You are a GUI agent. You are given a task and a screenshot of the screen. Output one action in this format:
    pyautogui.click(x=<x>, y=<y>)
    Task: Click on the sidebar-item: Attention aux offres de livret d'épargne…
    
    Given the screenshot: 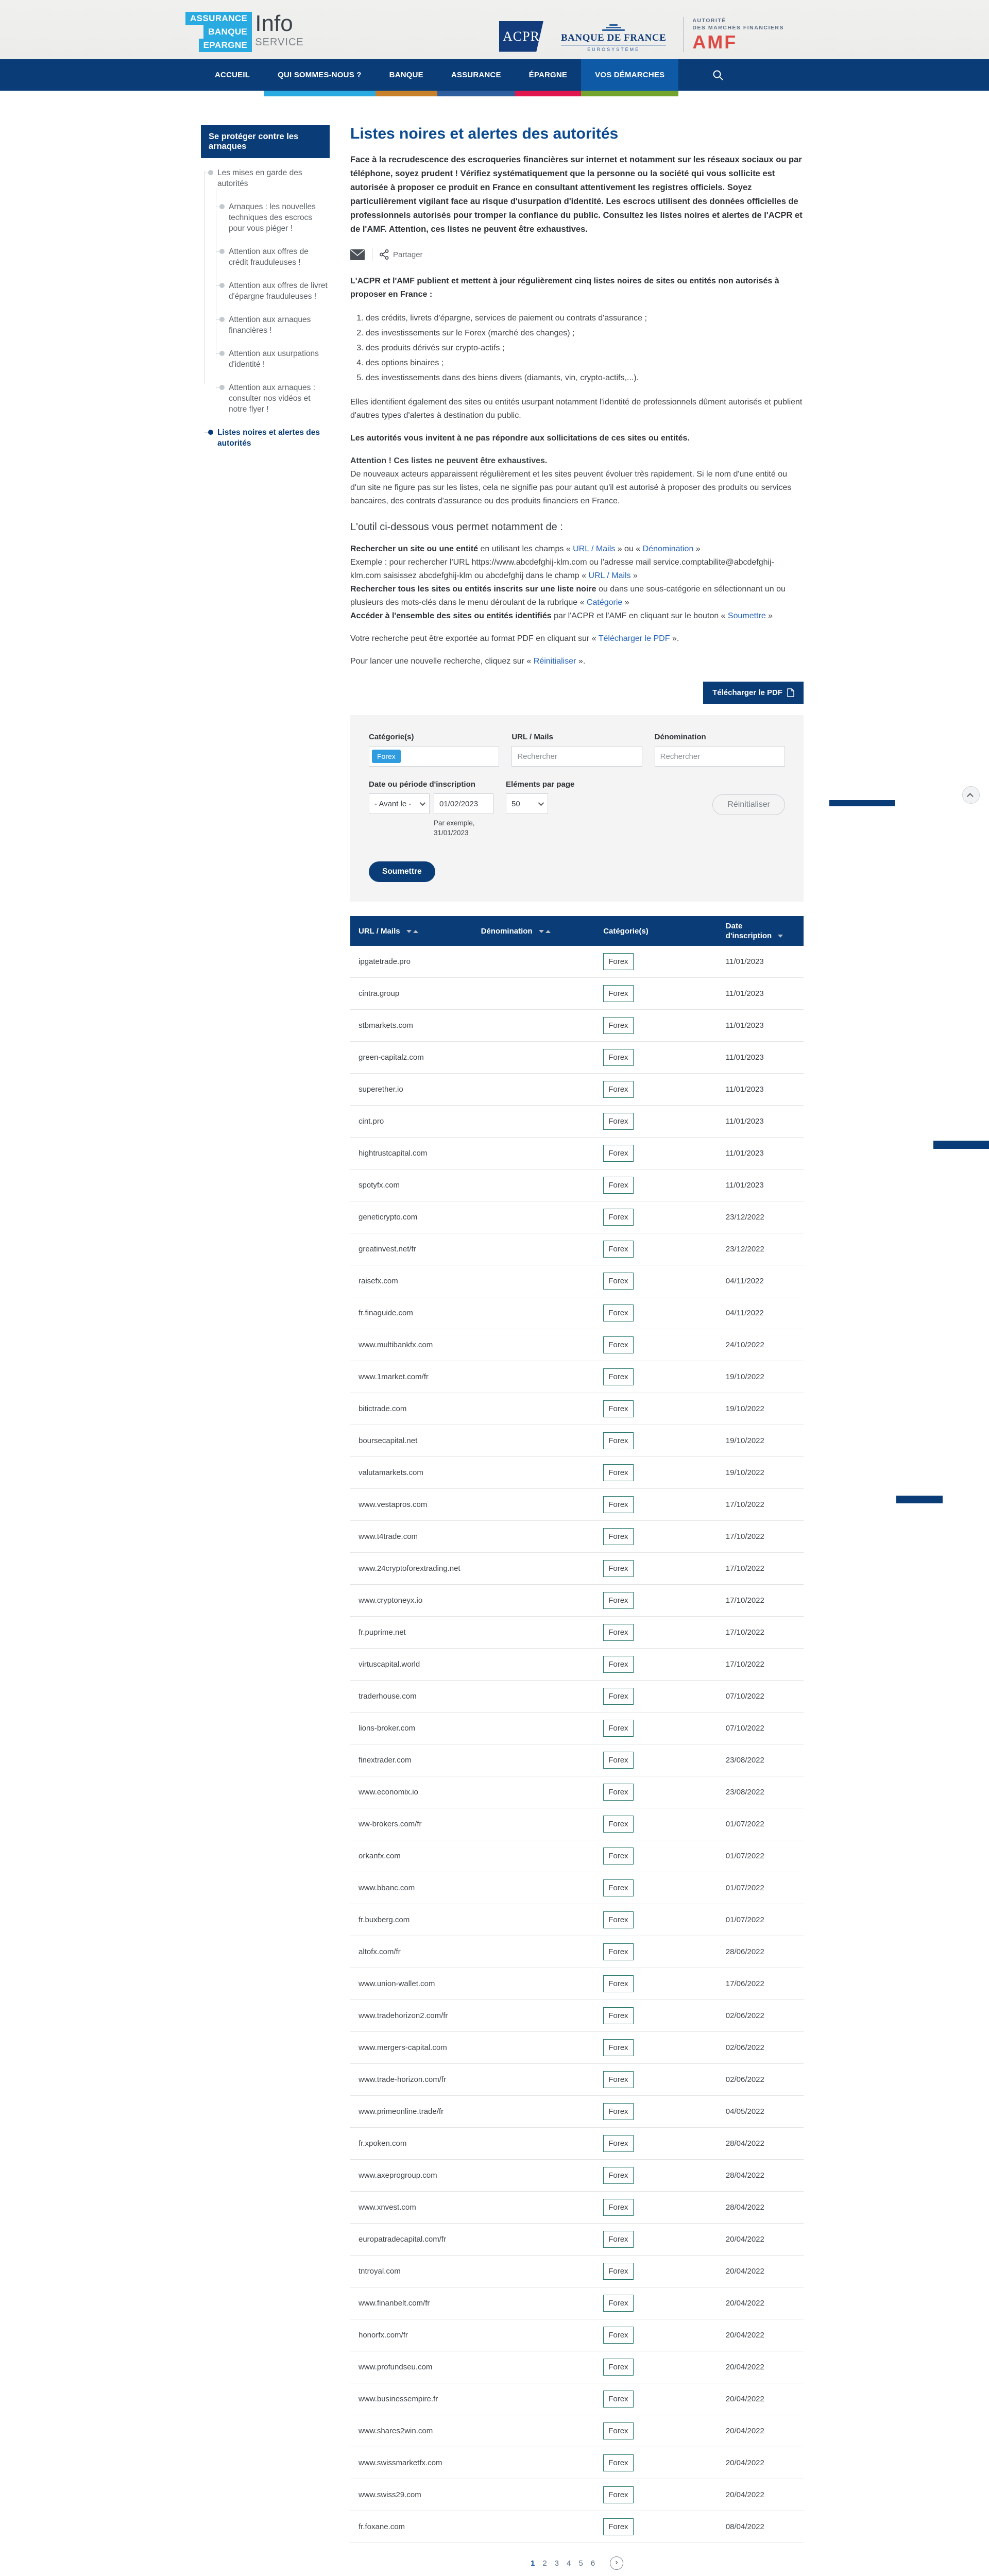 What is the action you would take?
    pyautogui.click(x=265, y=297)
    